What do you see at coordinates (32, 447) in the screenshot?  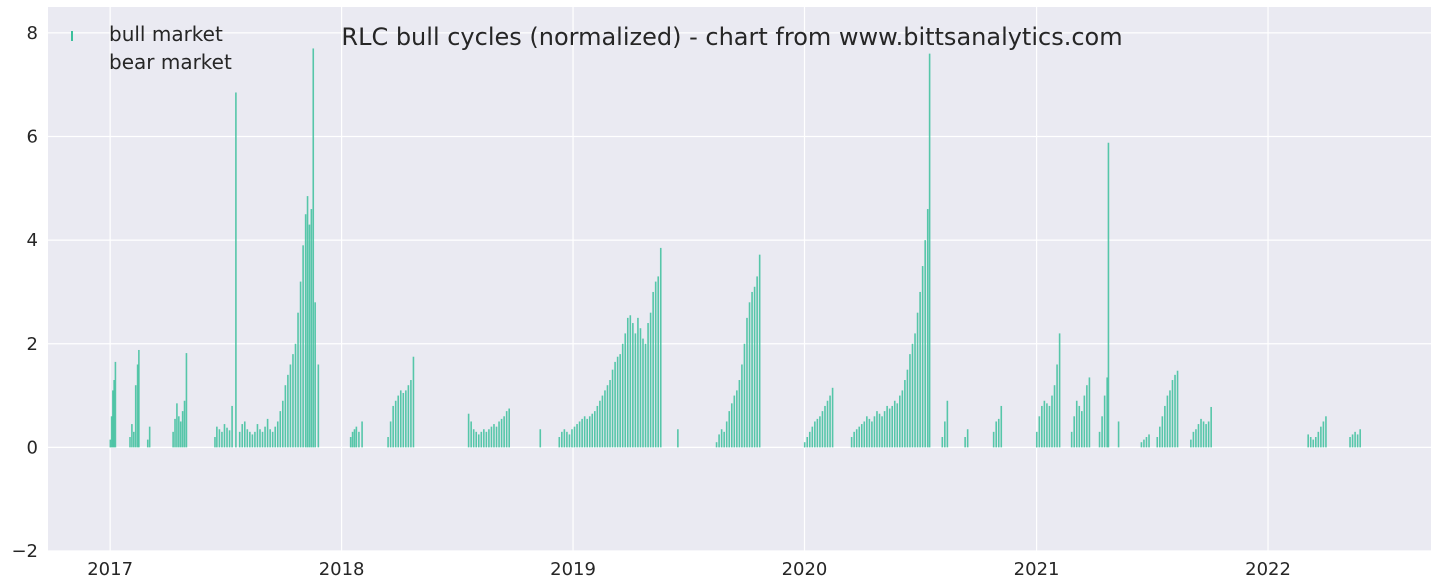 I see `y-tick-label: 0` at bounding box center [32, 447].